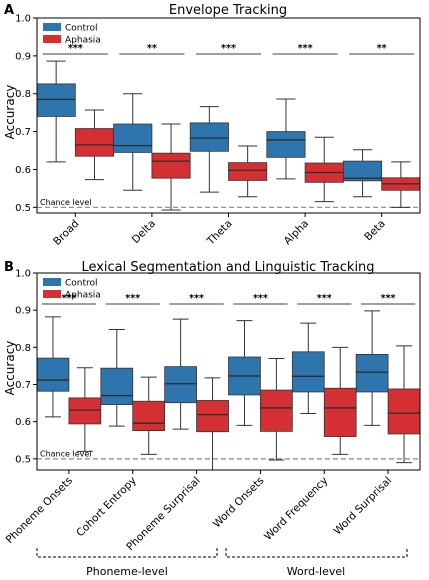 The width and height of the screenshot is (429, 580). Describe the element at coordinates (9, 267) in the screenshot. I see `panel-b-letter: B` at that location.